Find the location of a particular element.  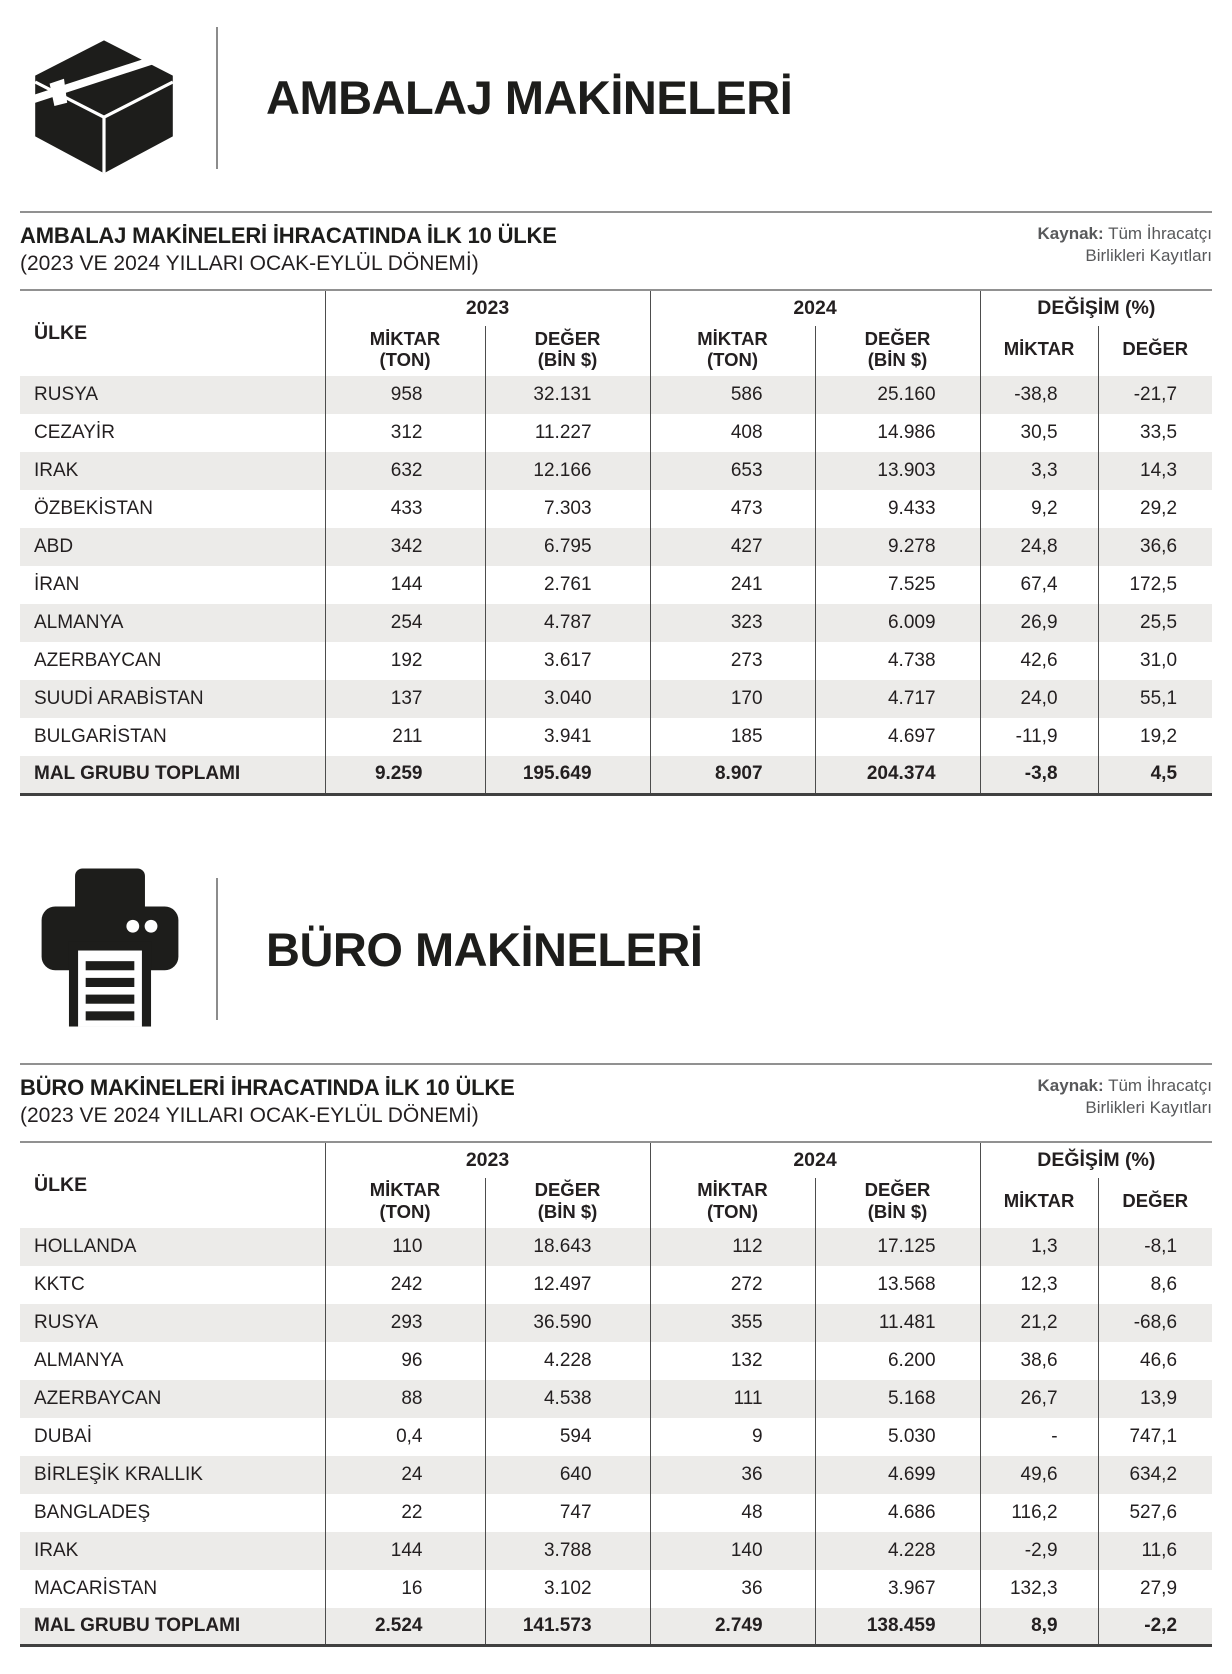

section-icon-wrap is located at coordinates (118, 949).